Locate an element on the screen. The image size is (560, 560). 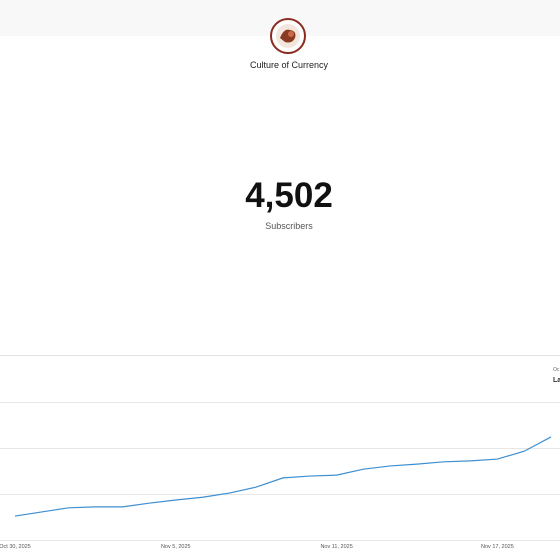
subscriber-label: Subscribers is located at coordinates (289, 226).